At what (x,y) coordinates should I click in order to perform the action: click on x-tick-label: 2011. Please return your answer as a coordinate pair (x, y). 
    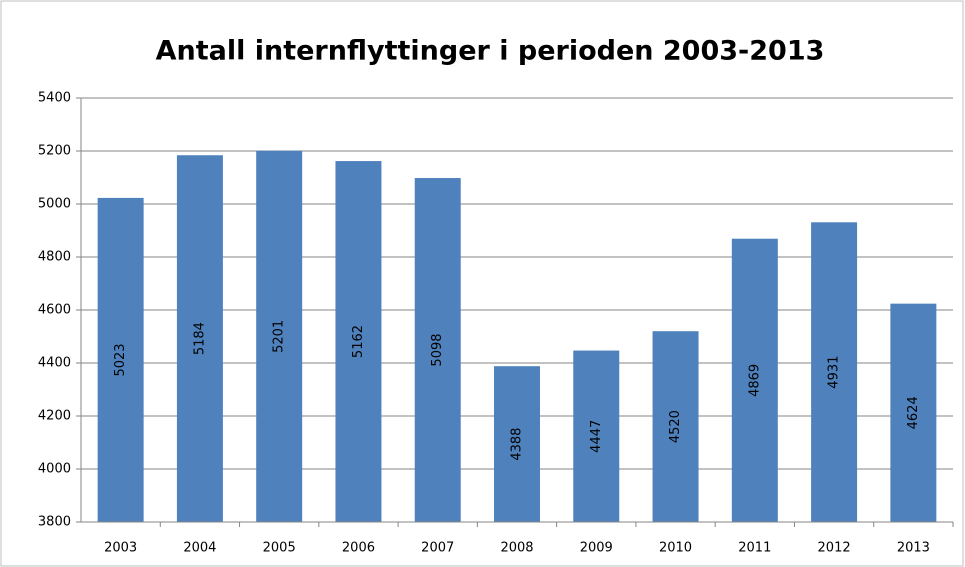
    Looking at the image, I should click on (754, 548).